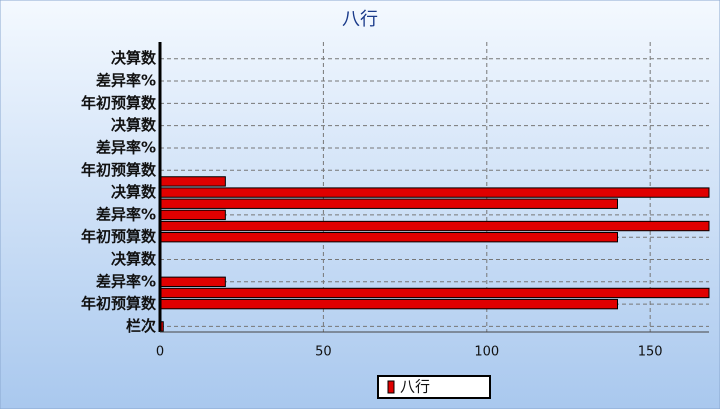  Describe the element at coordinates (415, 387) in the screenshot. I see `legend-label: 八行` at that location.